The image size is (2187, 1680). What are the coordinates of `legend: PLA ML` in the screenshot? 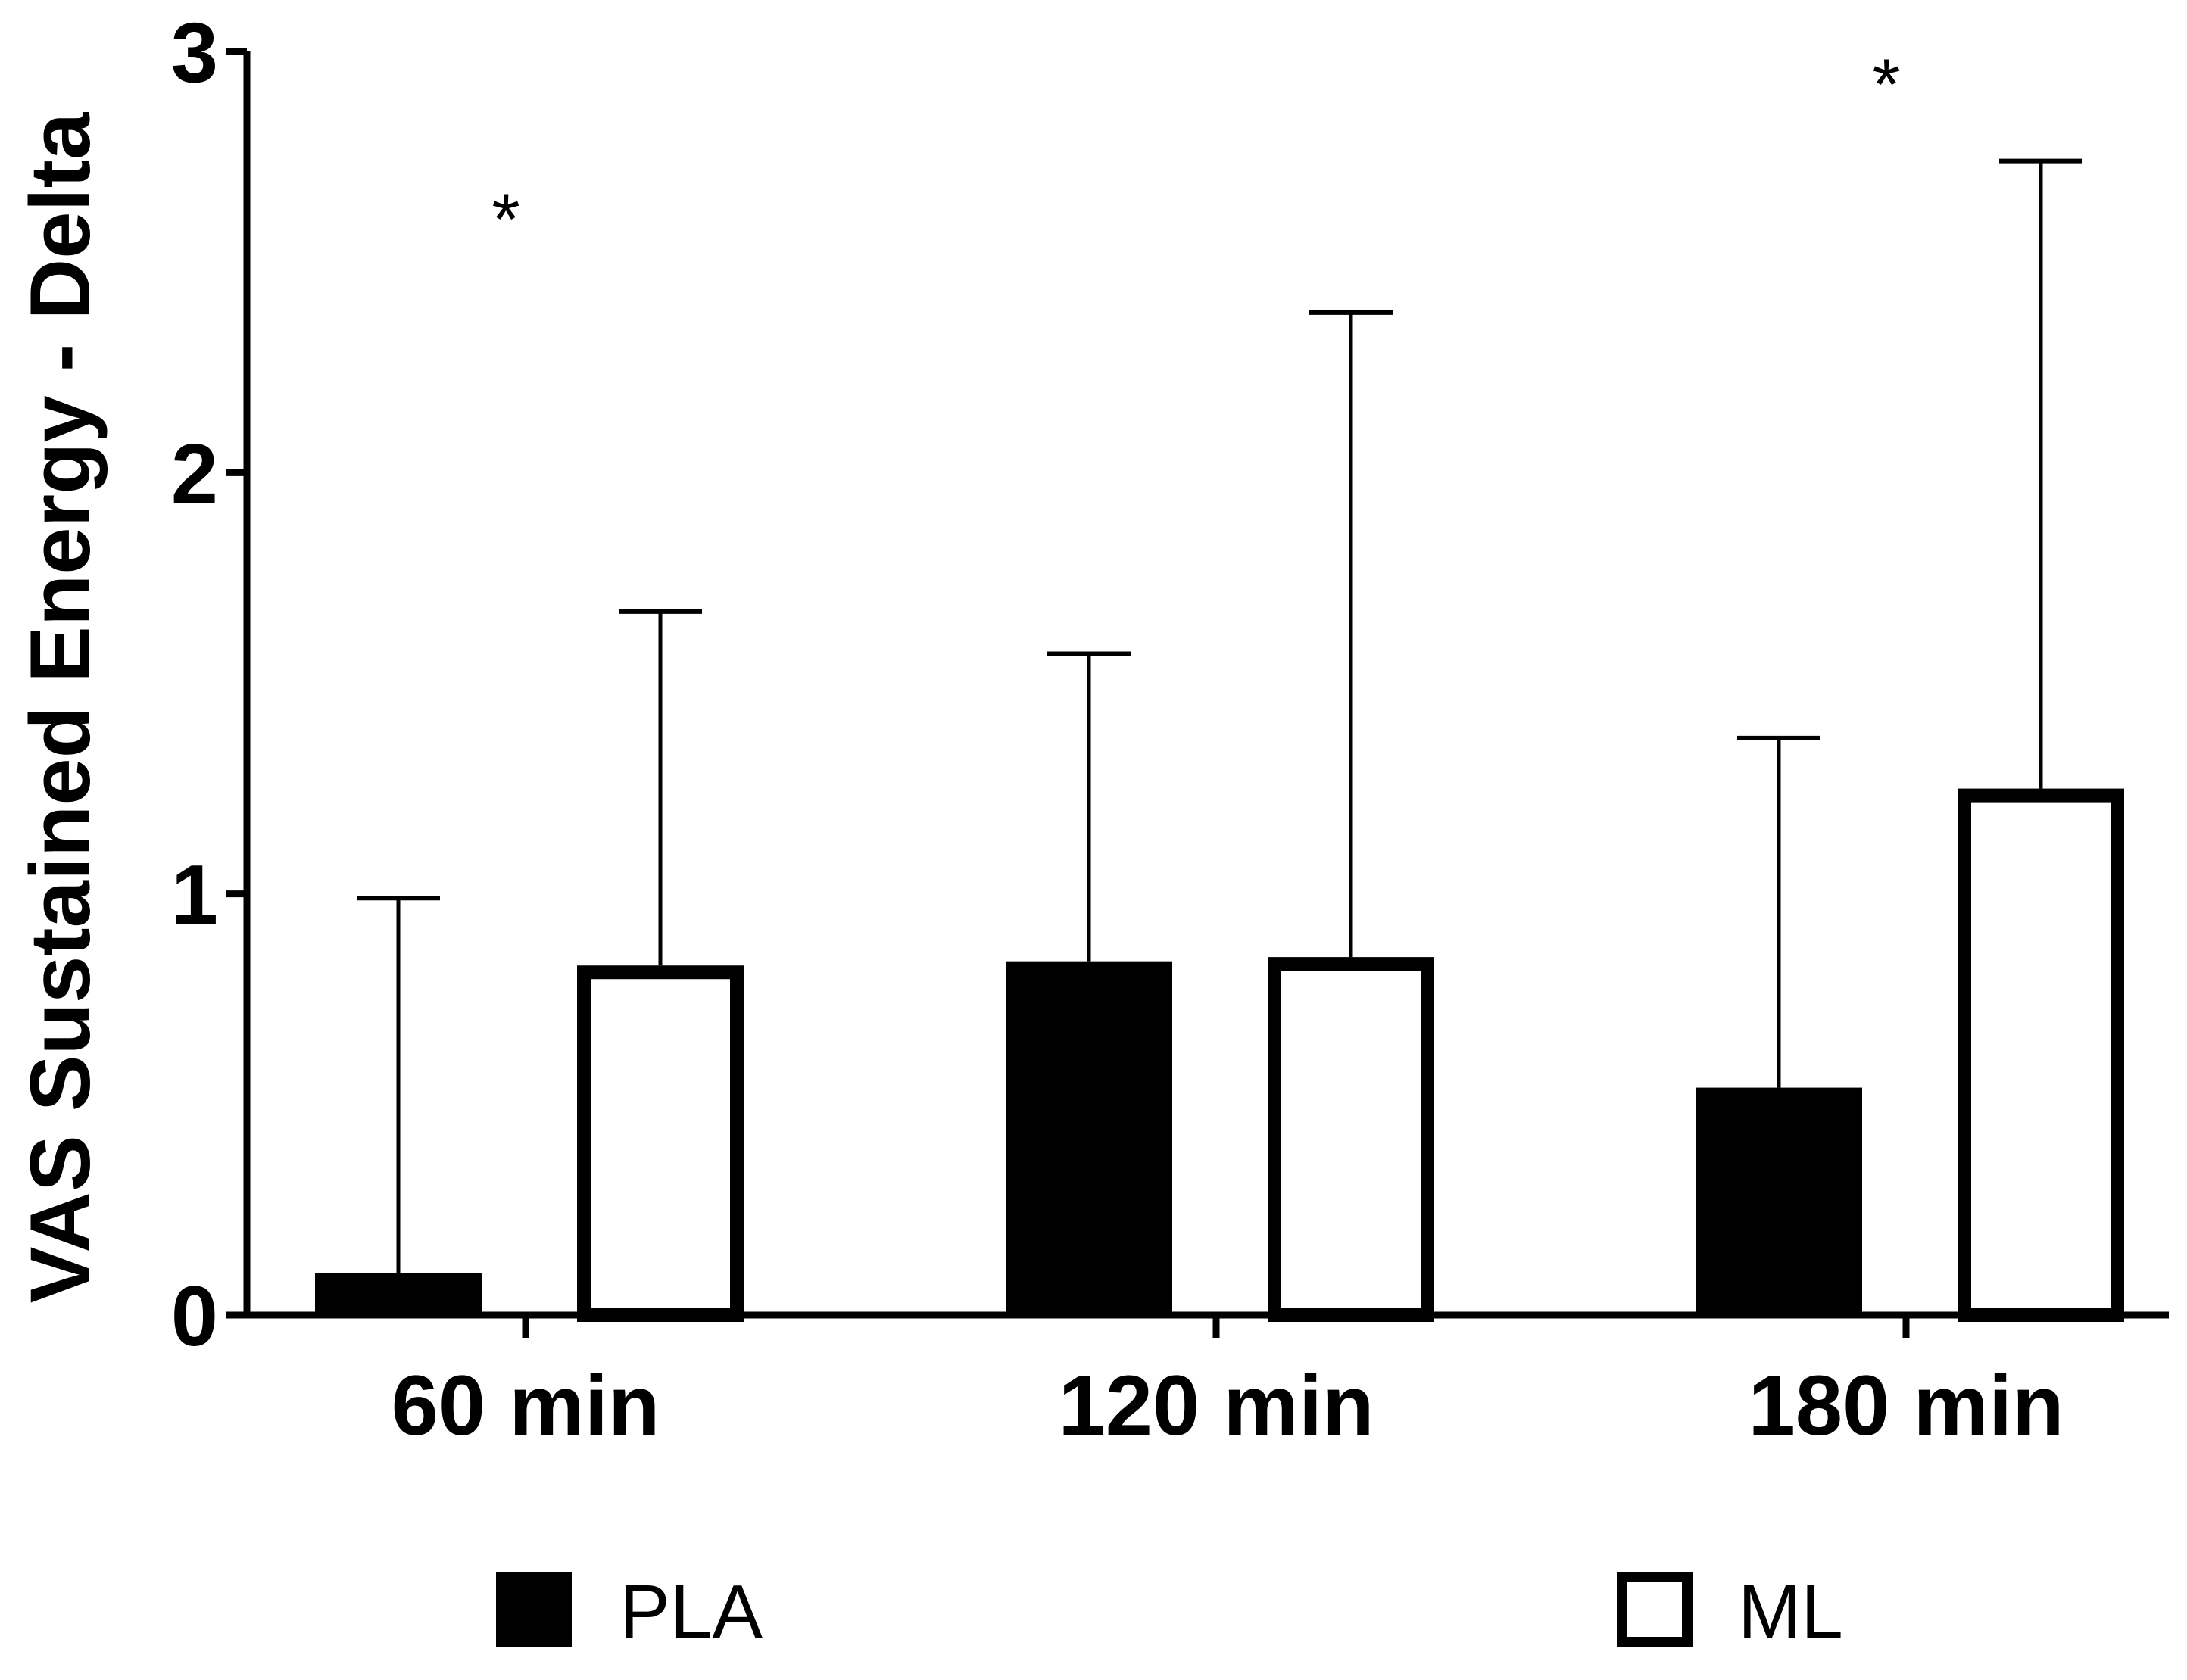 It's located at (1169, 1611).